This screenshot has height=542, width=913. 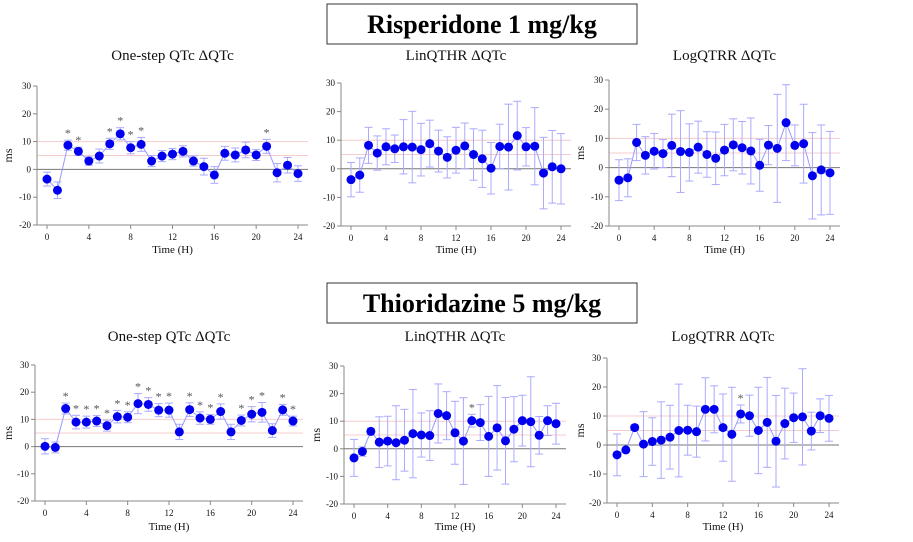 I want to click on y-tick-label: 30, so click(x=25, y=365).